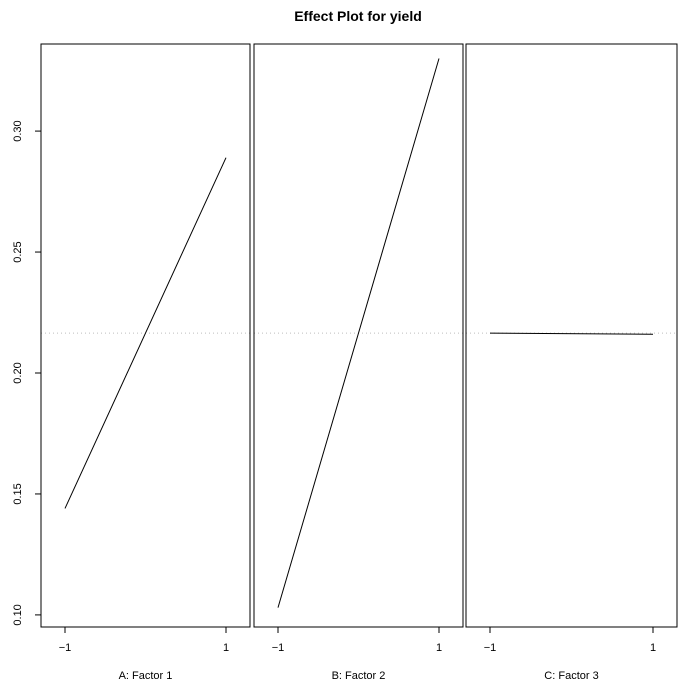 This screenshot has width=695, height=685. What do you see at coordinates (18, 130) in the screenshot?
I see `y-tick-label: 0.30` at bounding box center [18, 130].